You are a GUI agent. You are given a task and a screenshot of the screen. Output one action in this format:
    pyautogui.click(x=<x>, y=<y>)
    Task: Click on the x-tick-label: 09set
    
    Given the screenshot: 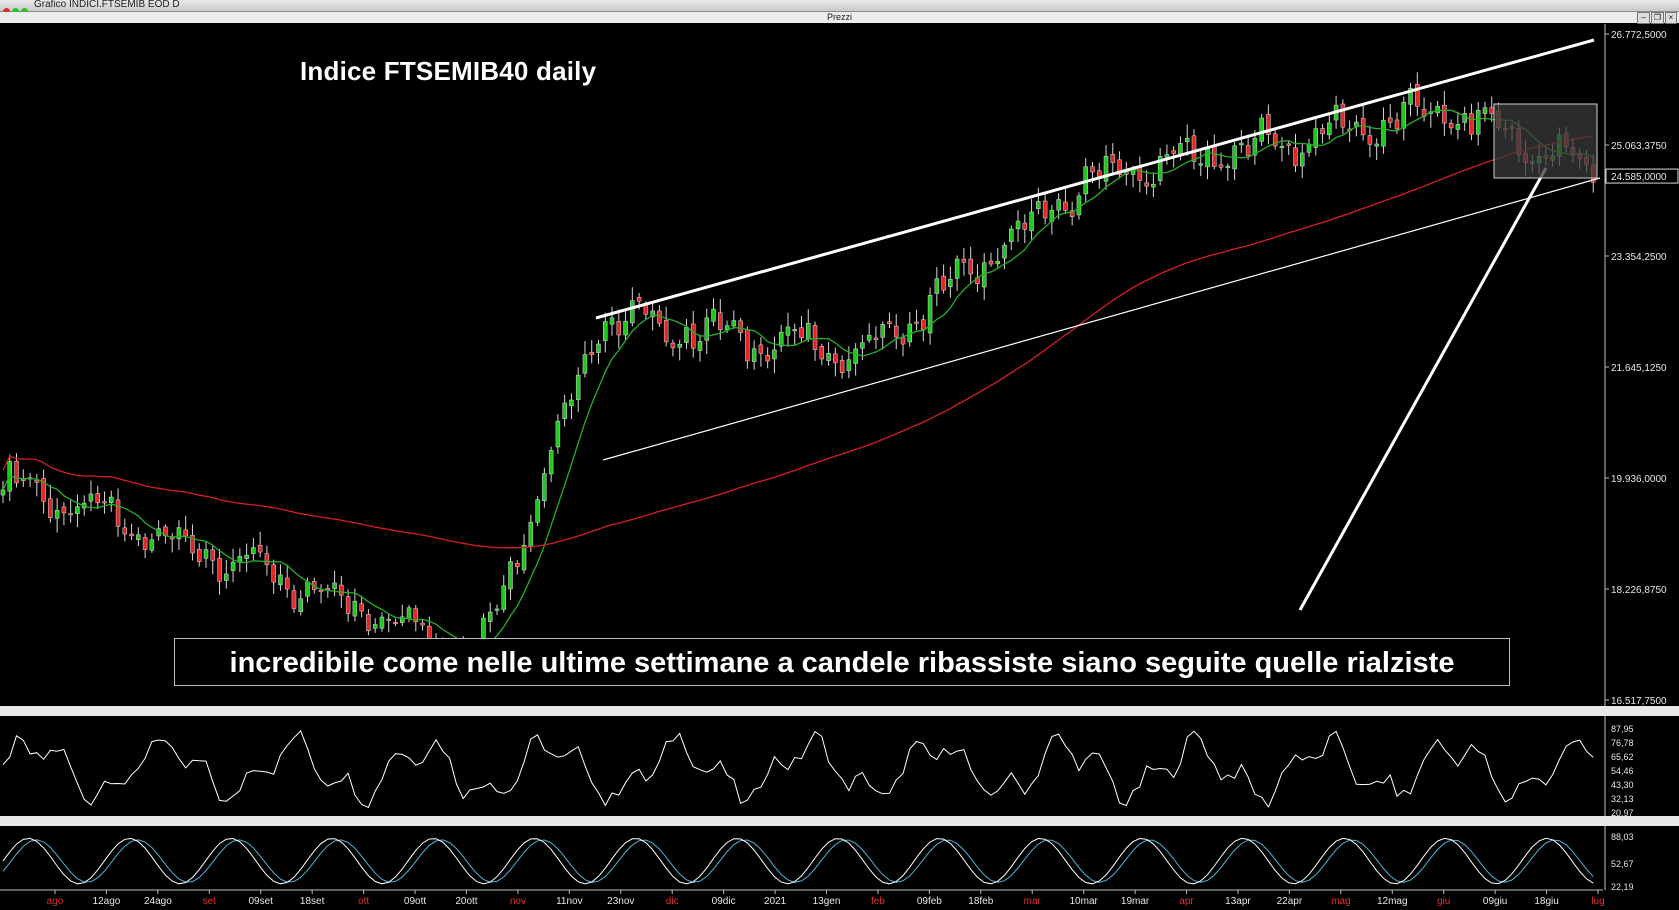 What is the action you would take?
    pyautogui.click(x=260, y=901)
    